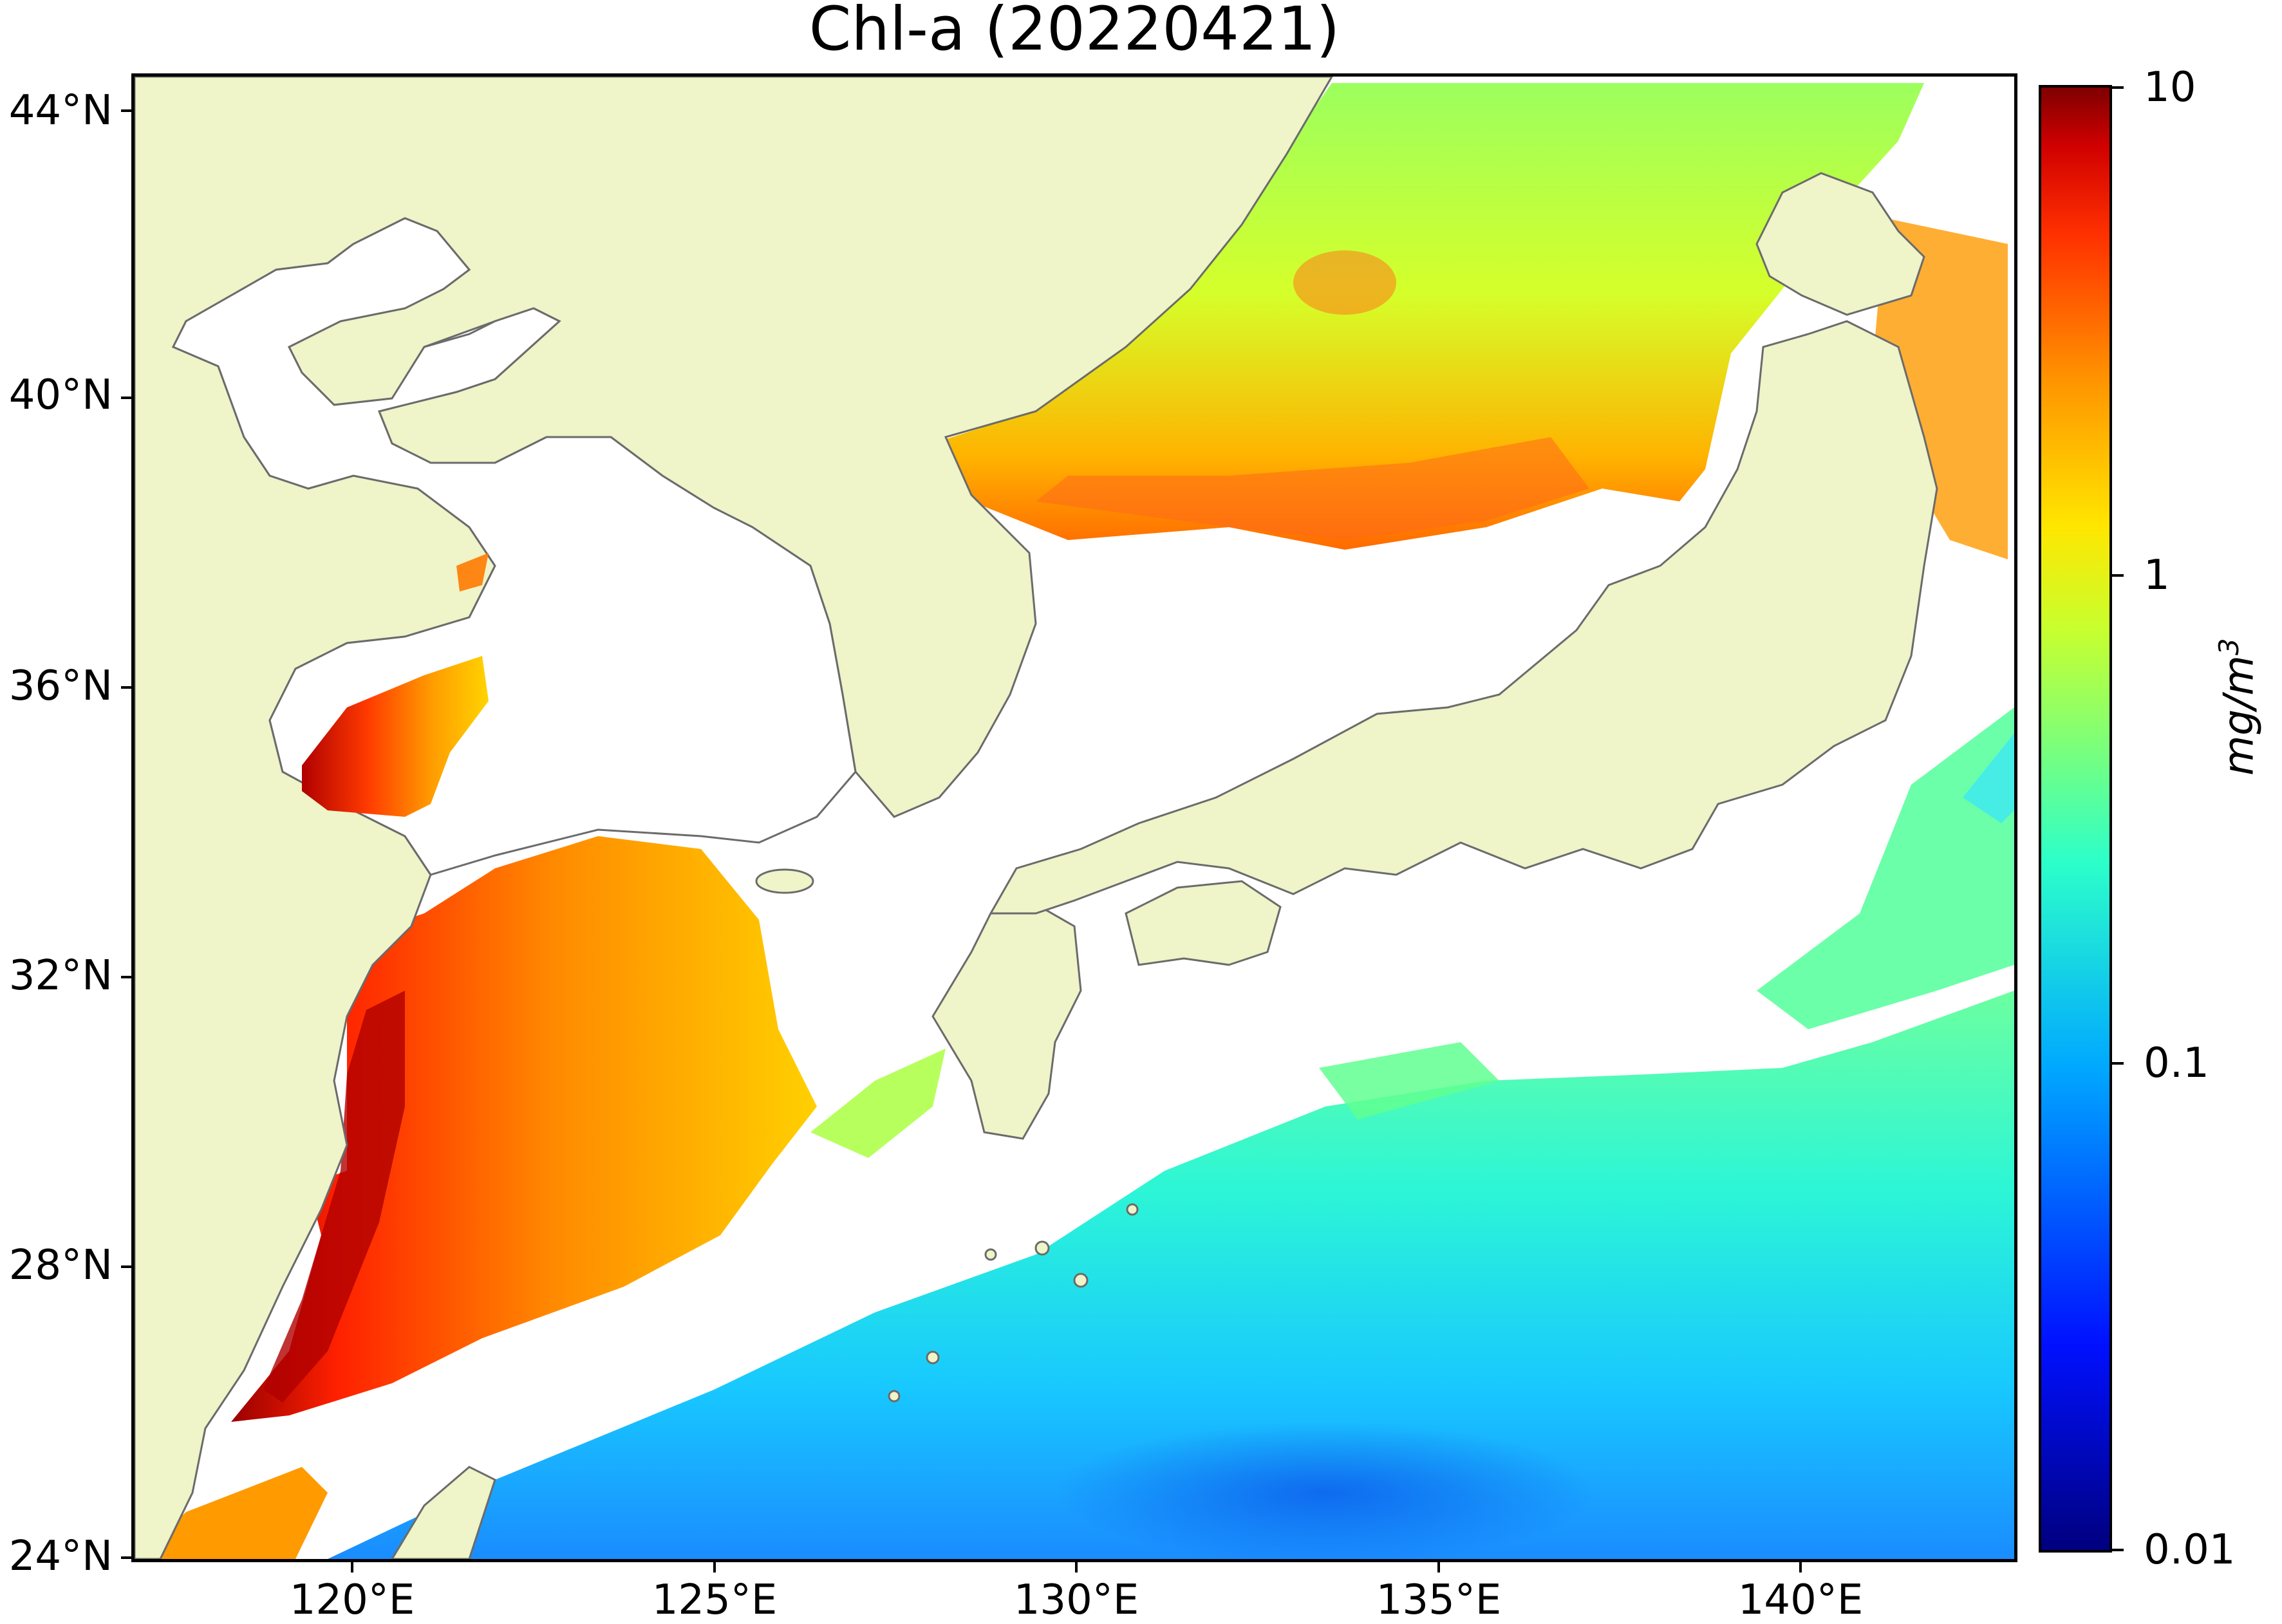 This screenshot has width=2282, height=1624. I want to click on lon-label-130: 130°E, so click(1076, 1600).